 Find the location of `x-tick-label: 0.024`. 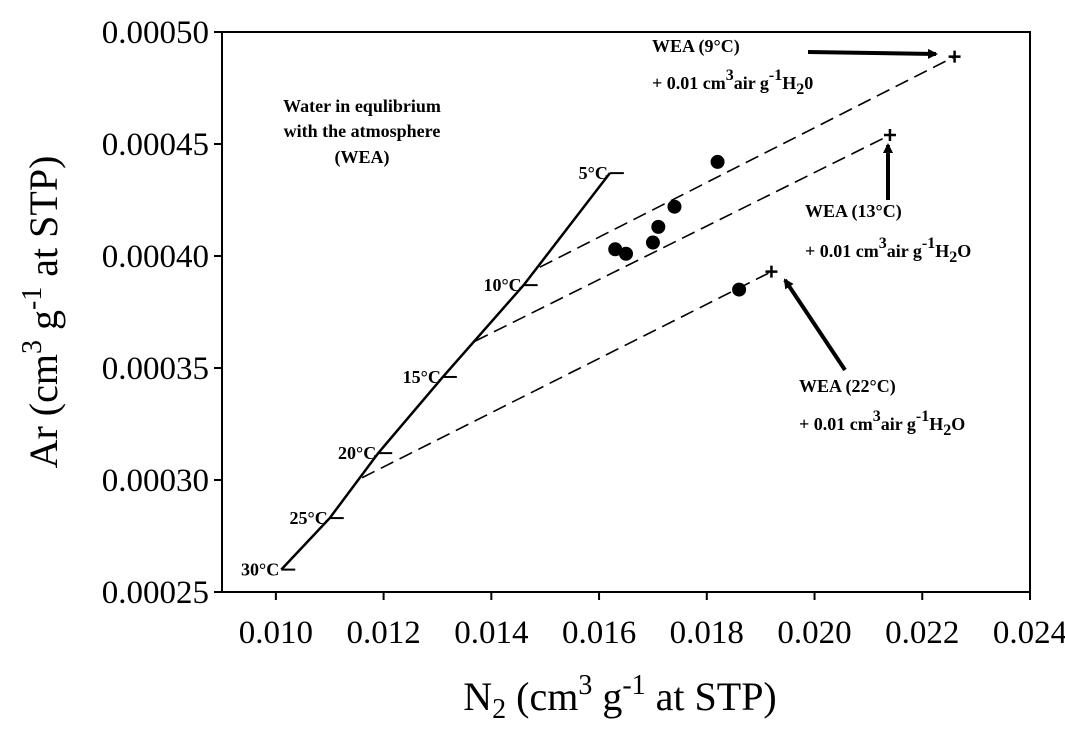

x-tick-label: 0.024 is located at coordinates (1029, 633).